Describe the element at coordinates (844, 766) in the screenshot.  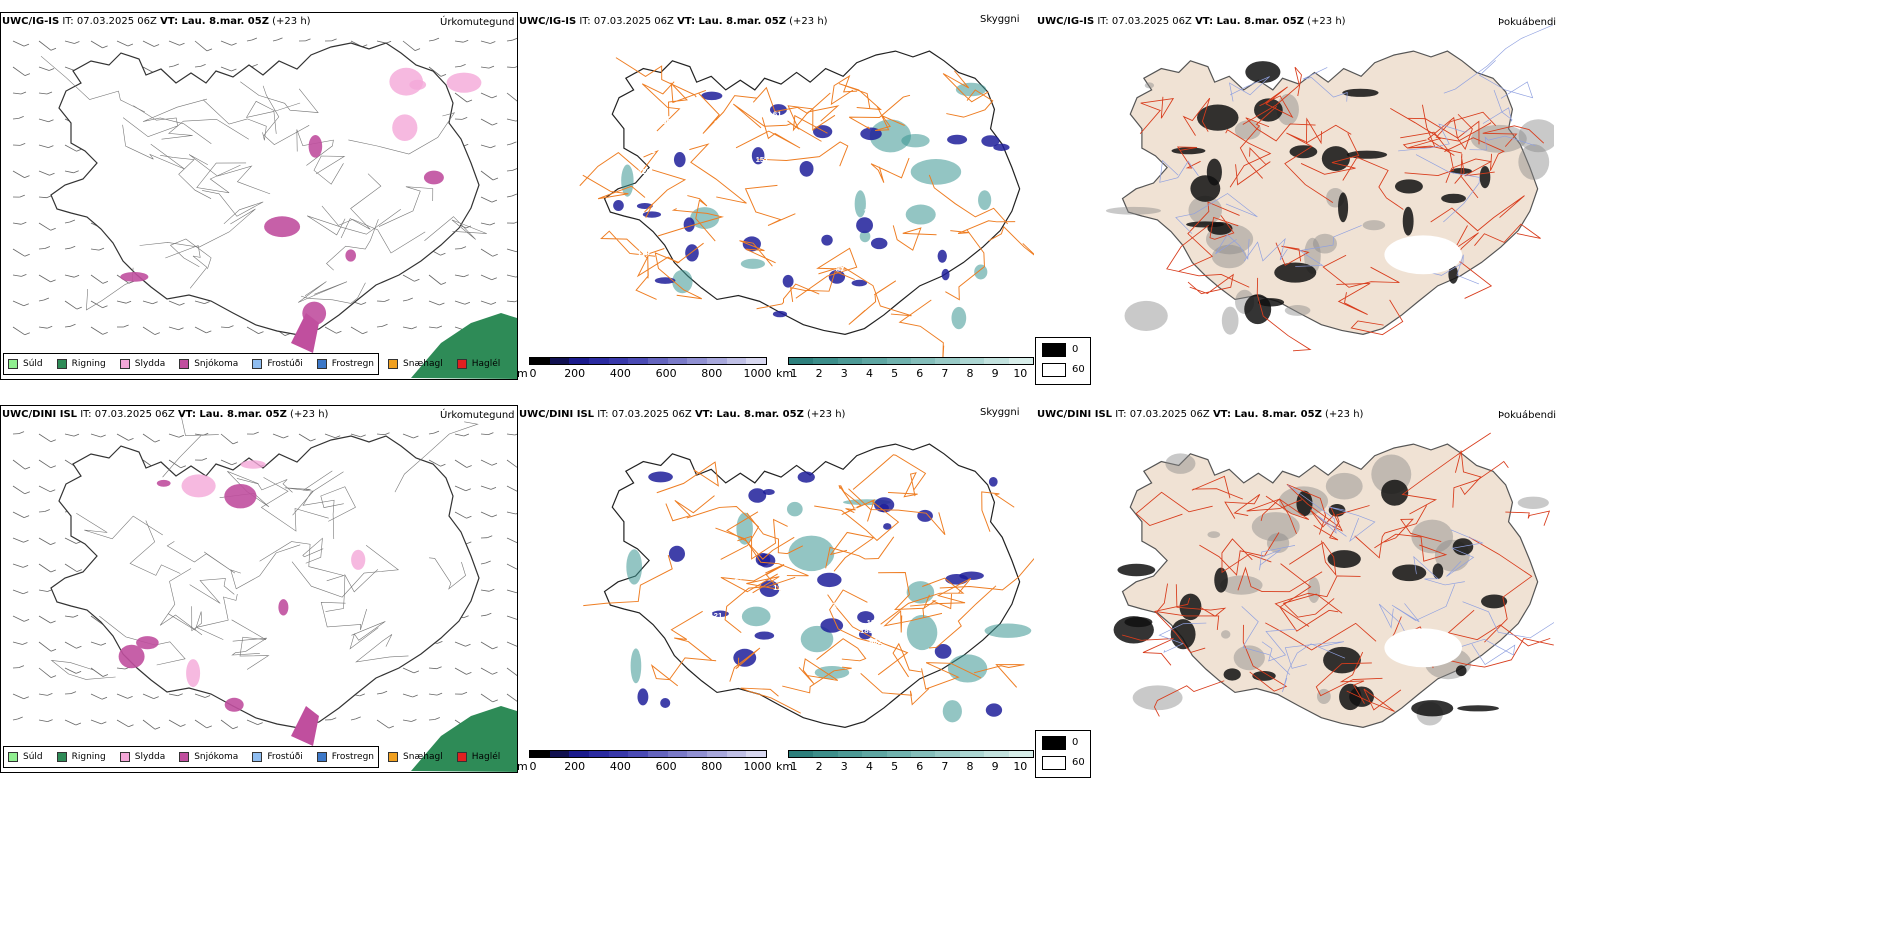
I see `colorbar-tick: 3` at that location.